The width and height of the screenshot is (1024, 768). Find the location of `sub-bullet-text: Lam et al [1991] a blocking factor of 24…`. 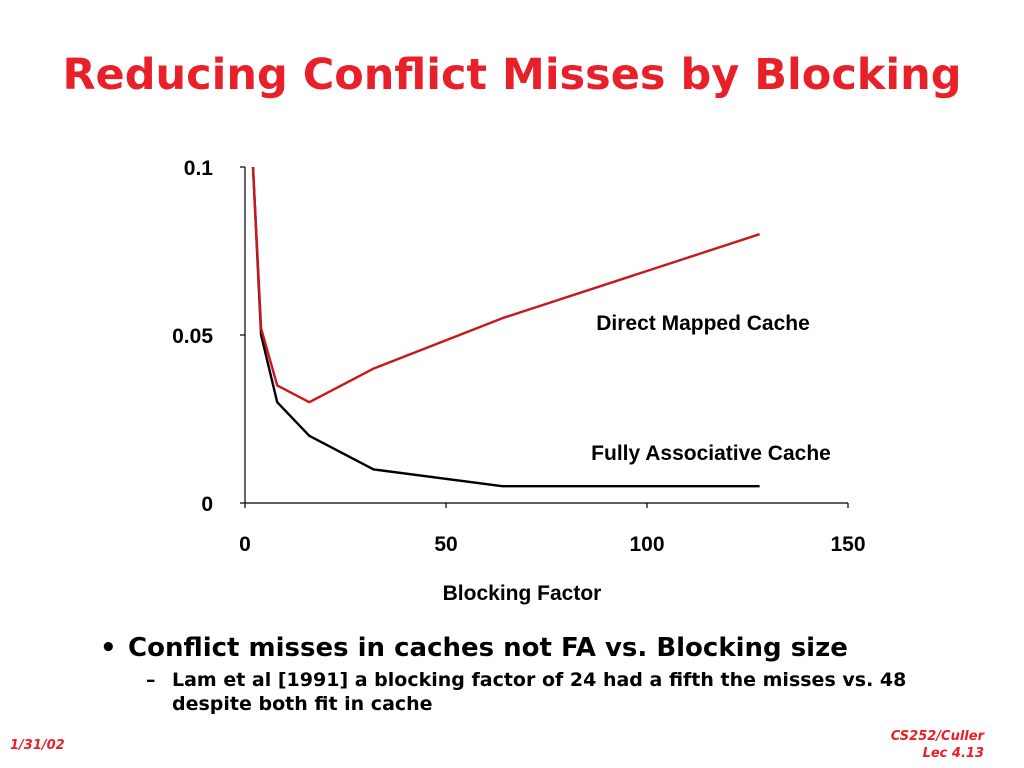

sub-bullet-text: Lam et al [1991] a blocking factor of 24… is located at coordinates (539, 692).